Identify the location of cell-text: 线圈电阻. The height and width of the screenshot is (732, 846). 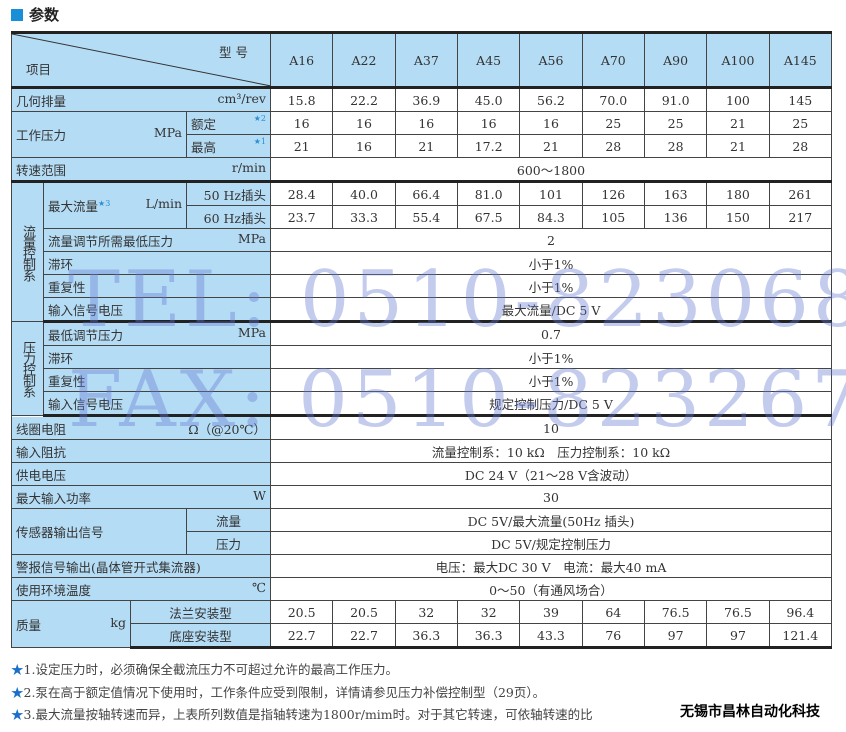
(41, 429).